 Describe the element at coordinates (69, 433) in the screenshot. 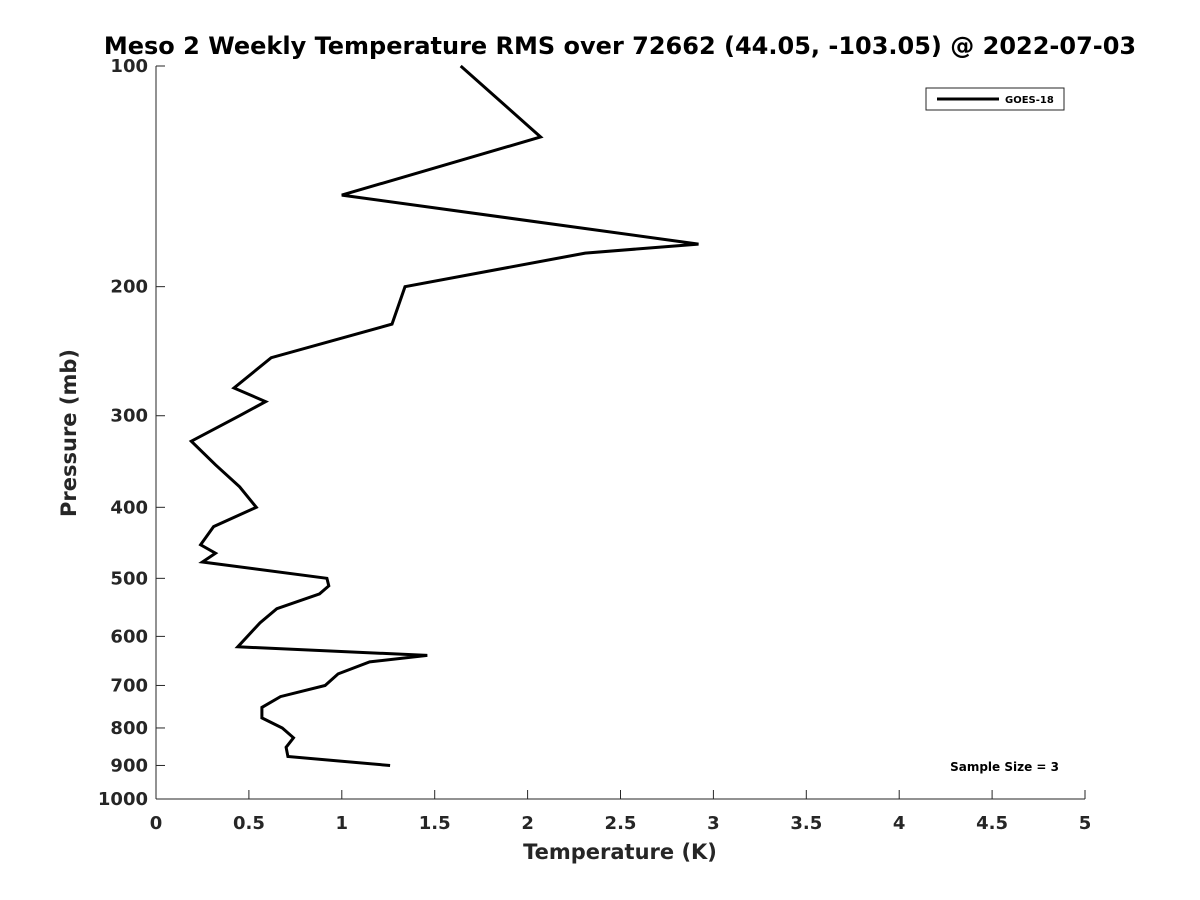

I see `y-axis-label: Pressure (mb)` at that location.